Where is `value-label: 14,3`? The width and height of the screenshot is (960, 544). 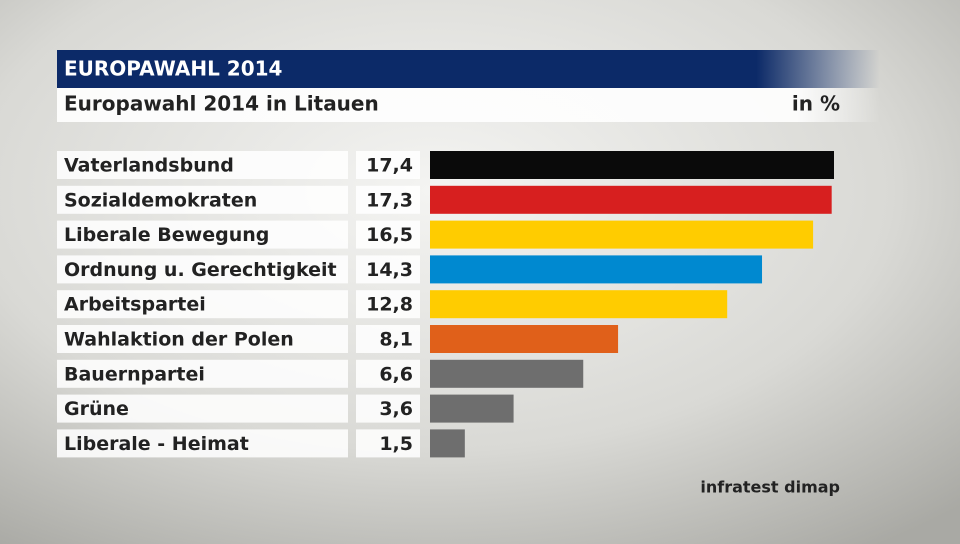
value-label: 14,3 is located at coordinates (389, 270).